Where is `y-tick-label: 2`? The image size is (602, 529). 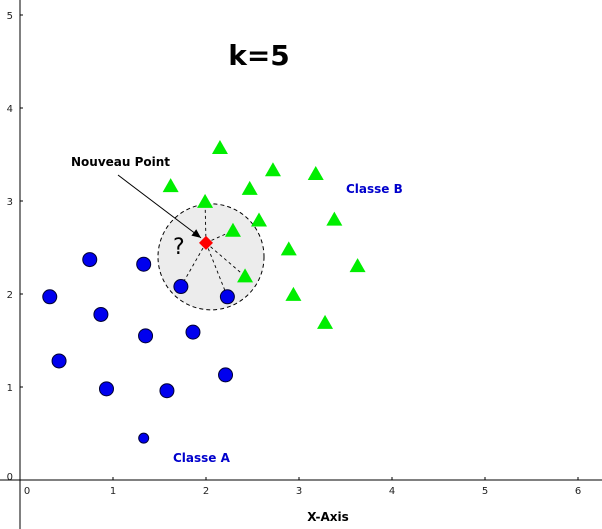
y-tick-label: 2 is located at coordinates (10, 295).